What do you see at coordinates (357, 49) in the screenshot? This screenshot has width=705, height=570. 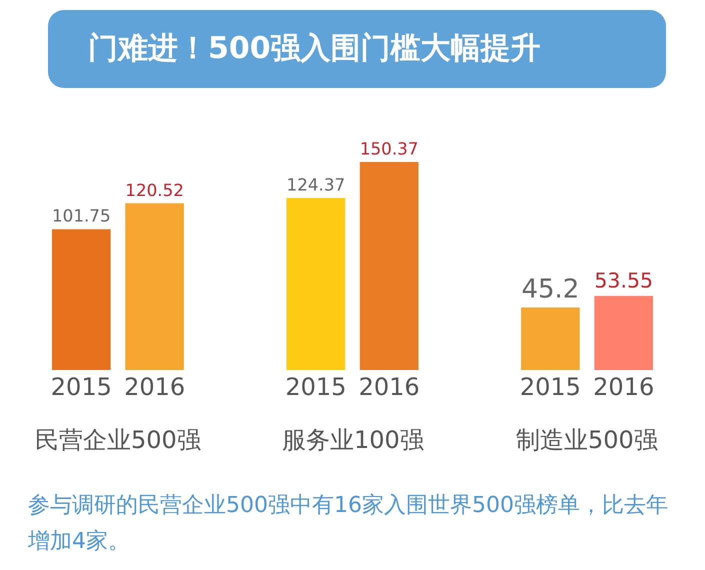 I see `chart-title: 门难进！500强入围门槛大幅提升` at bounding box center [357, 49].